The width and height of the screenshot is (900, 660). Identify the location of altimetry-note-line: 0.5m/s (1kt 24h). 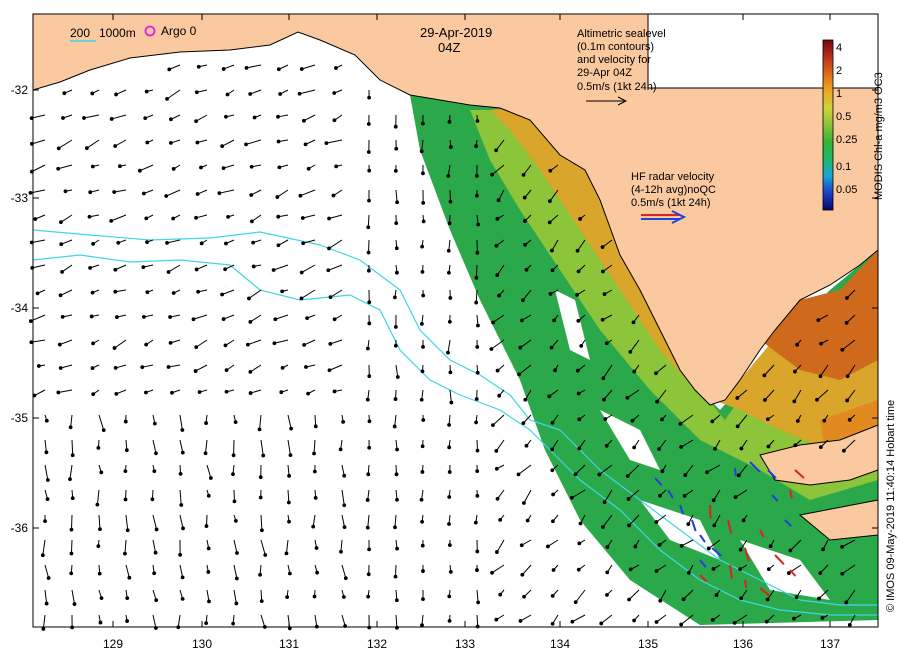
(616, 87).